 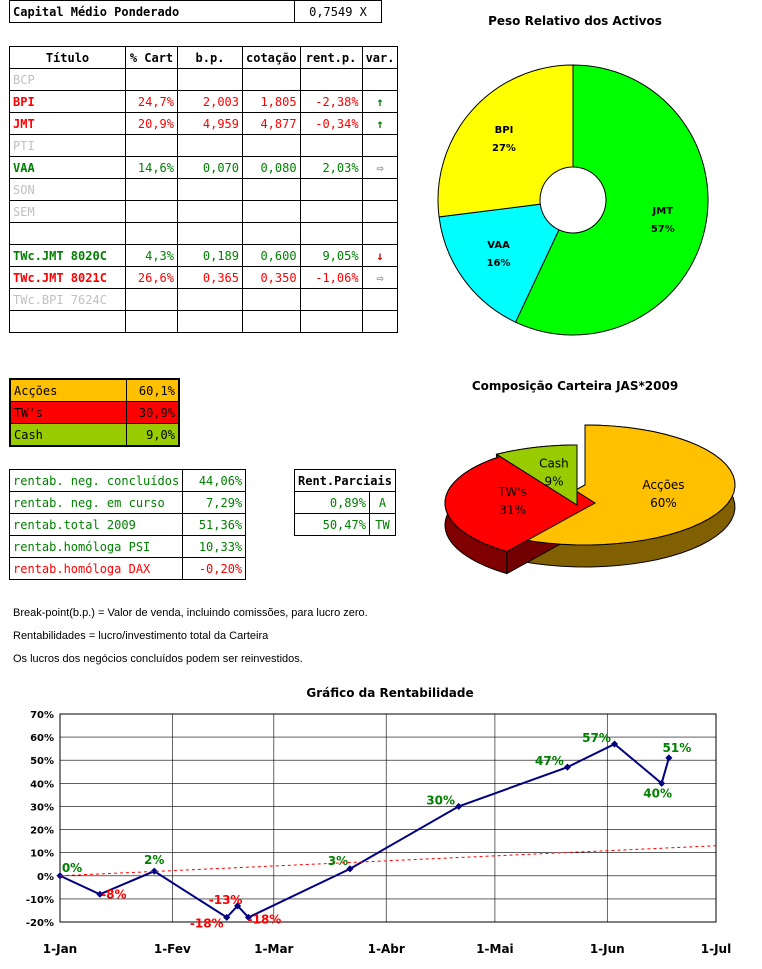 What do you see at coordinates (388, 861) in the screenshot?
I see `trend-line` at bounding box center [388, 861].